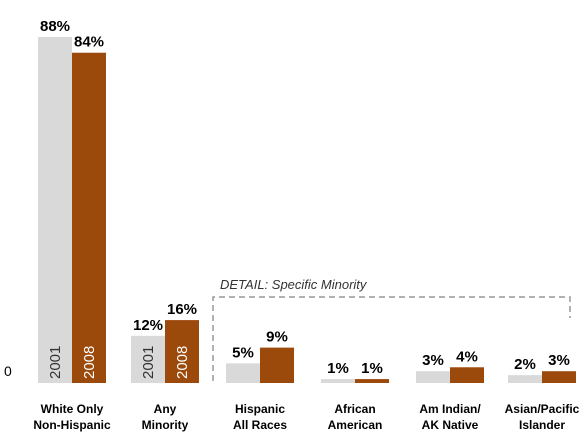 The image size is (586, 434). Describe the element at coordinates (260, 425) in the screenshot. I see `category-label-line: All Races` at that location.